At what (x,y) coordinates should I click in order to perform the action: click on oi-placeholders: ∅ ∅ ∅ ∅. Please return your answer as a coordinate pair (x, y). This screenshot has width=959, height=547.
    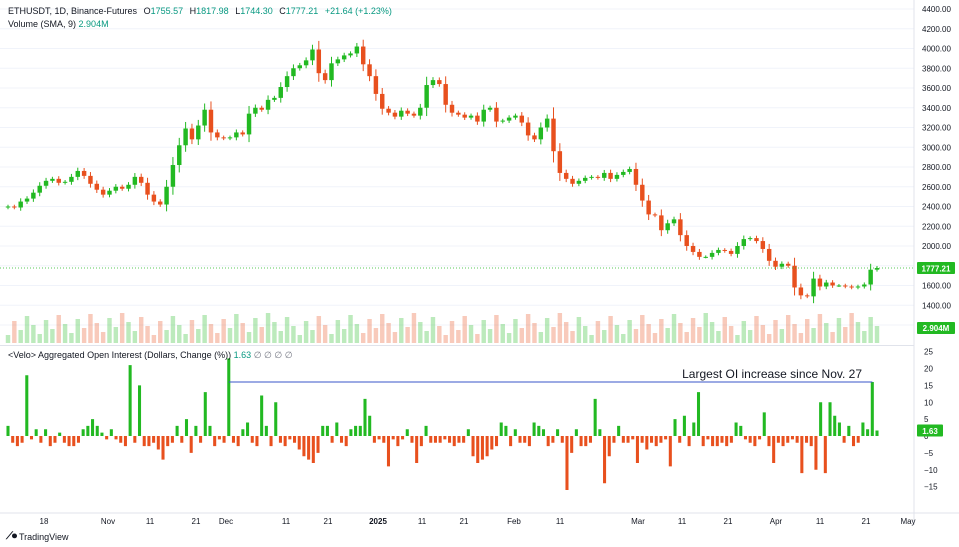
    Looking at the image, I should click on (273, 355).